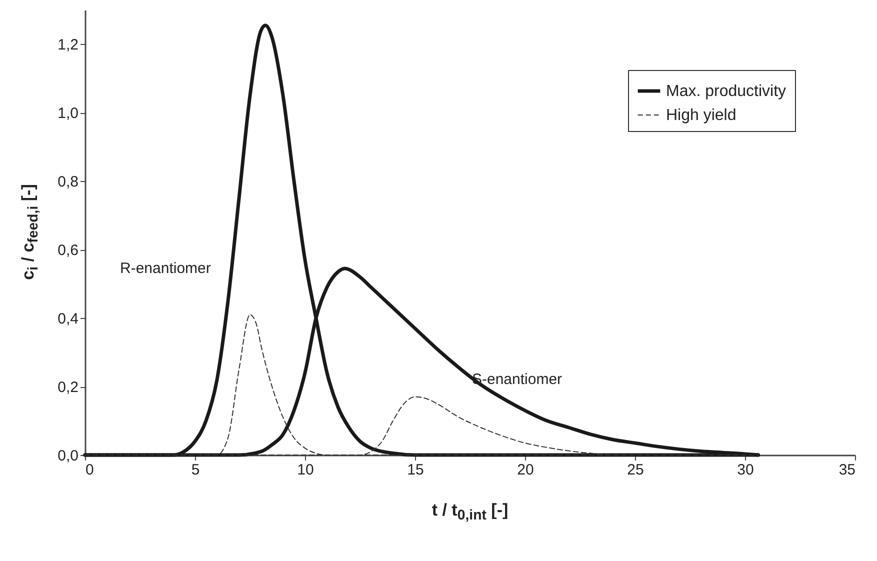  What do you see at coordinates (68, 182) in the screenshot?
I see `y-tick-label: 0,8` at bounding box center [68, 182].